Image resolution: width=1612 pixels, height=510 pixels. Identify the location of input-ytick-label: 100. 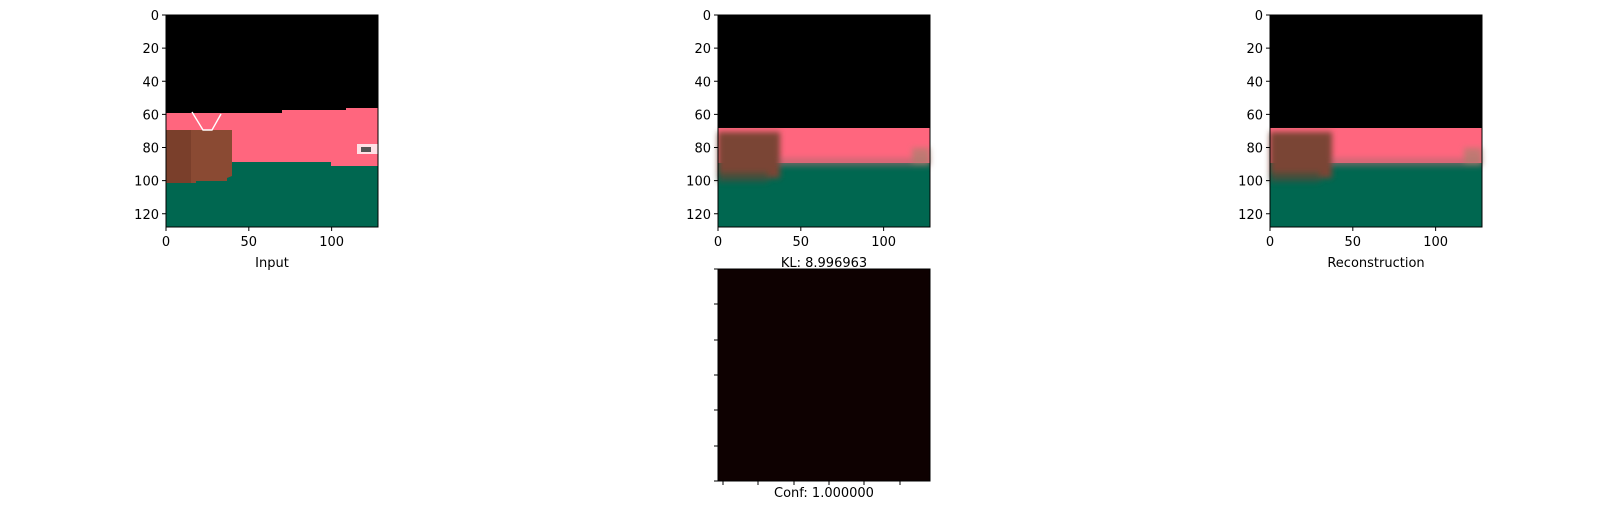
(146, 182).